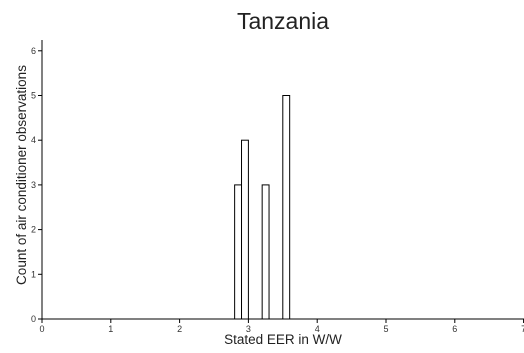 This screenshot has height=353, width=524. Describe the element at coordinates (283, 339) in the screenshot. I see `x-axis-label: Stated EER in W/W` at that location.